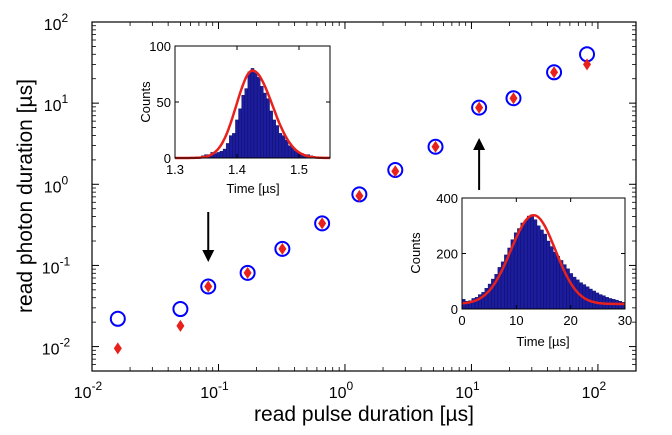  What do you see at coordinates (56, 347) in the screenshot?
I see `y-tick-label: 10⁻²` at bounding box center [56, 347].